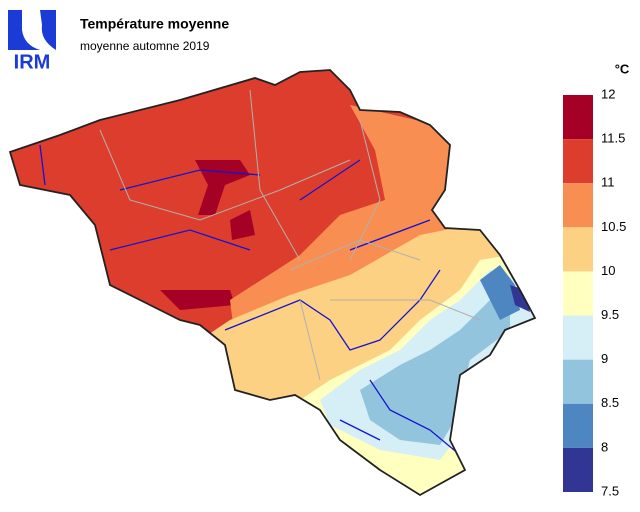 The image size is (640, 512). I want to click on legend-tick-label: 9, so click(604, 358).